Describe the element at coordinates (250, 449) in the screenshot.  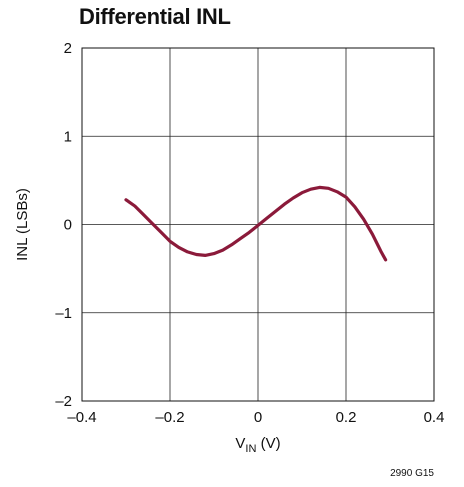
I see `x-axis-label-sub: IN` at that location.